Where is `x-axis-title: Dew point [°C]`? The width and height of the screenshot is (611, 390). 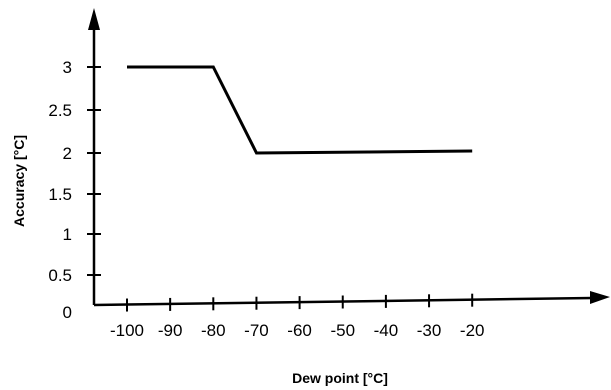 x-axis-title: Dew point [°C] is located at coordinates (340, 378).